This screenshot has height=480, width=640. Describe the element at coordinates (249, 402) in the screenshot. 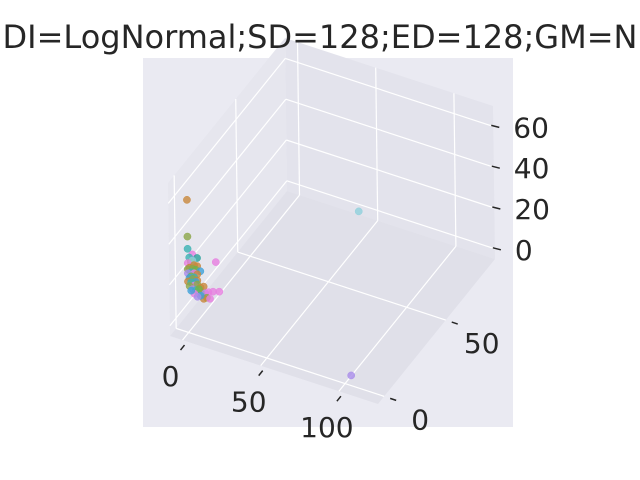

I see `x-tick-label: 50` at that location.